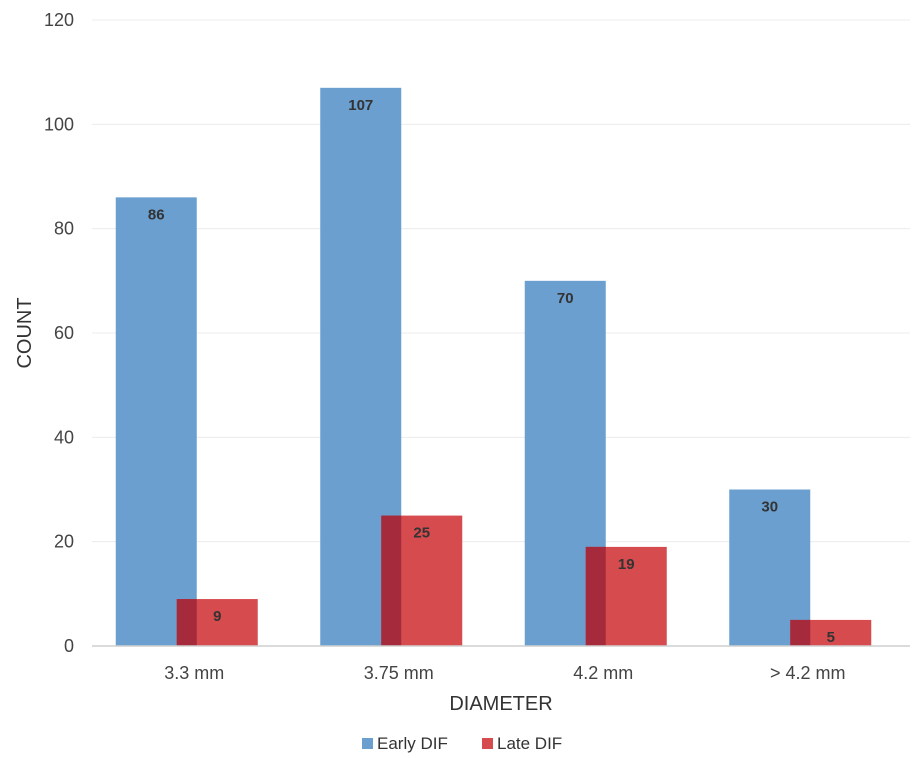 This screenshot has height=758, width=912. I want to click on y-tick-label: 20, so click(64, 542).